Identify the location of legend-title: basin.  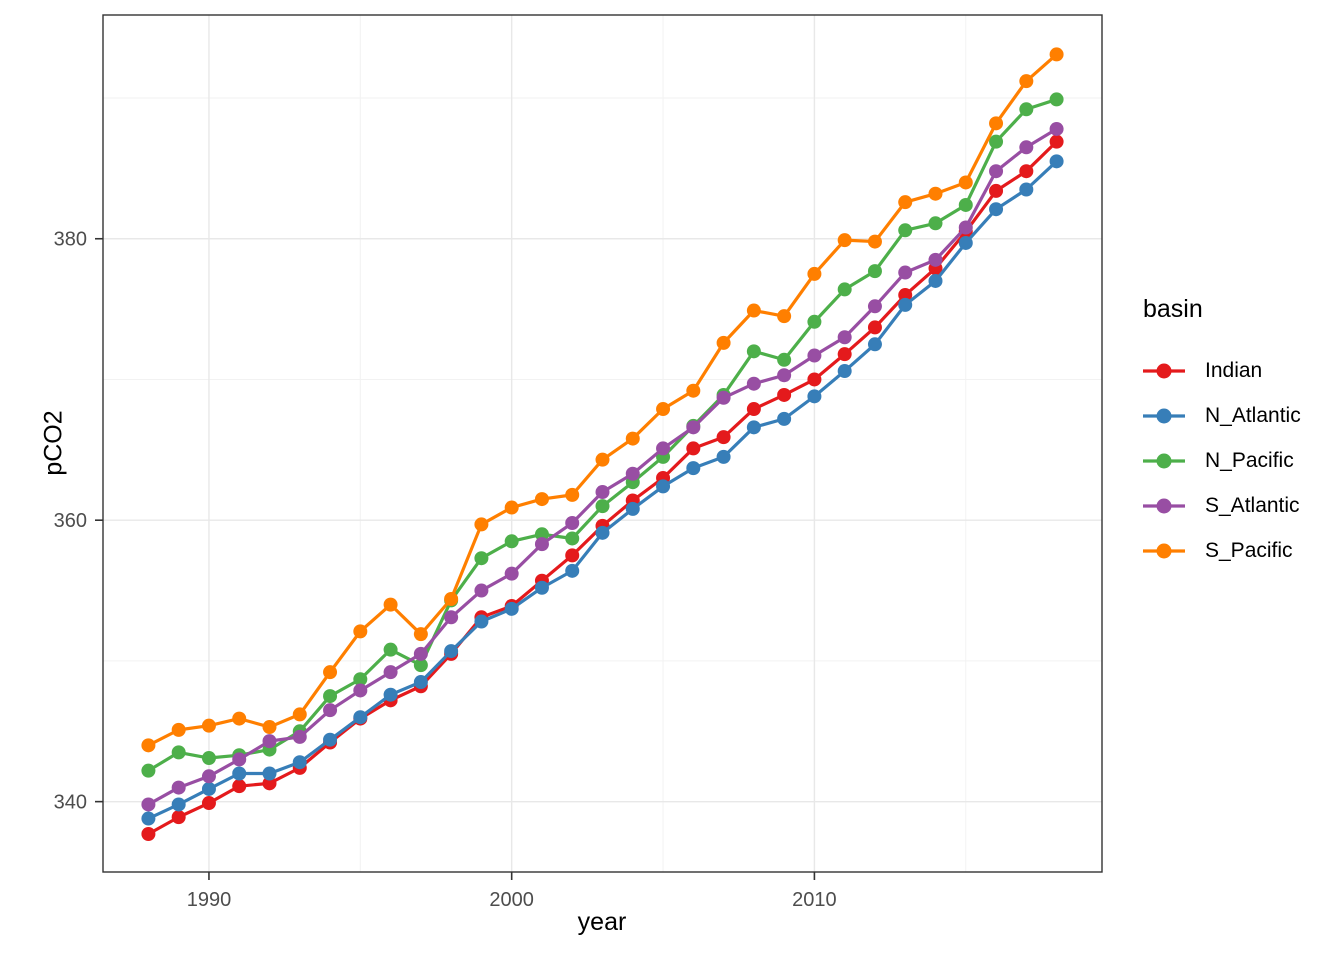
(1173, 309).